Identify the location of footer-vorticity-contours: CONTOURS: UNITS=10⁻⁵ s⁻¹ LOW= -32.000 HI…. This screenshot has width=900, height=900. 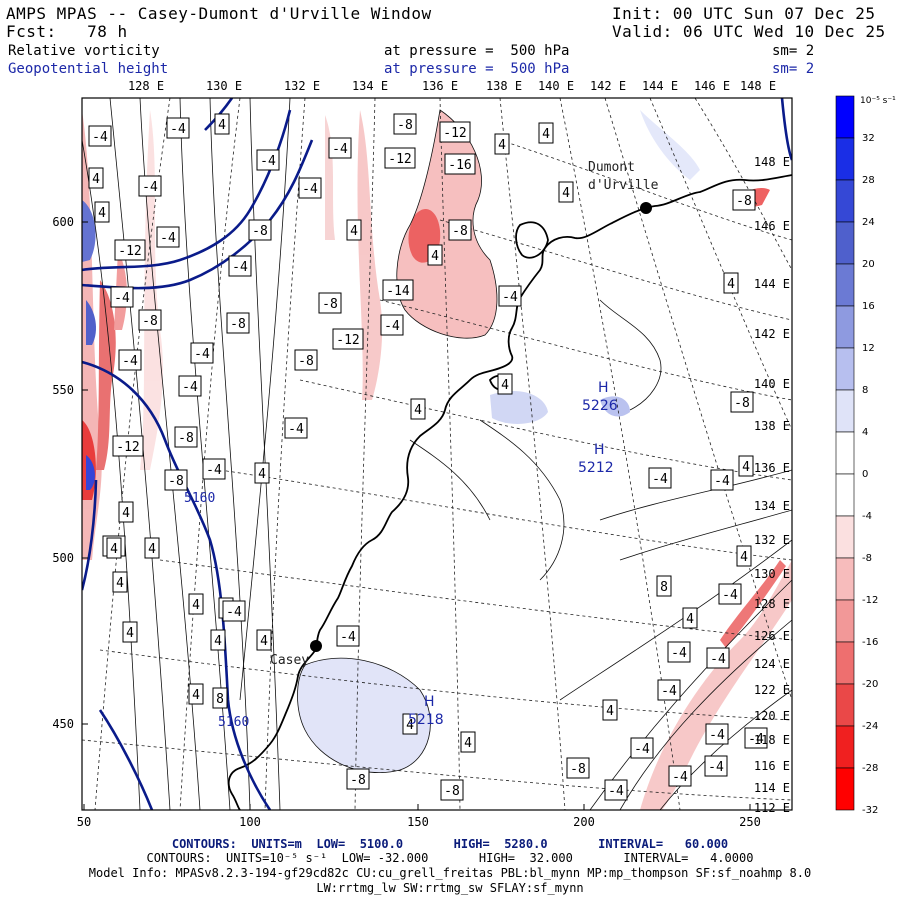
(450, 858).